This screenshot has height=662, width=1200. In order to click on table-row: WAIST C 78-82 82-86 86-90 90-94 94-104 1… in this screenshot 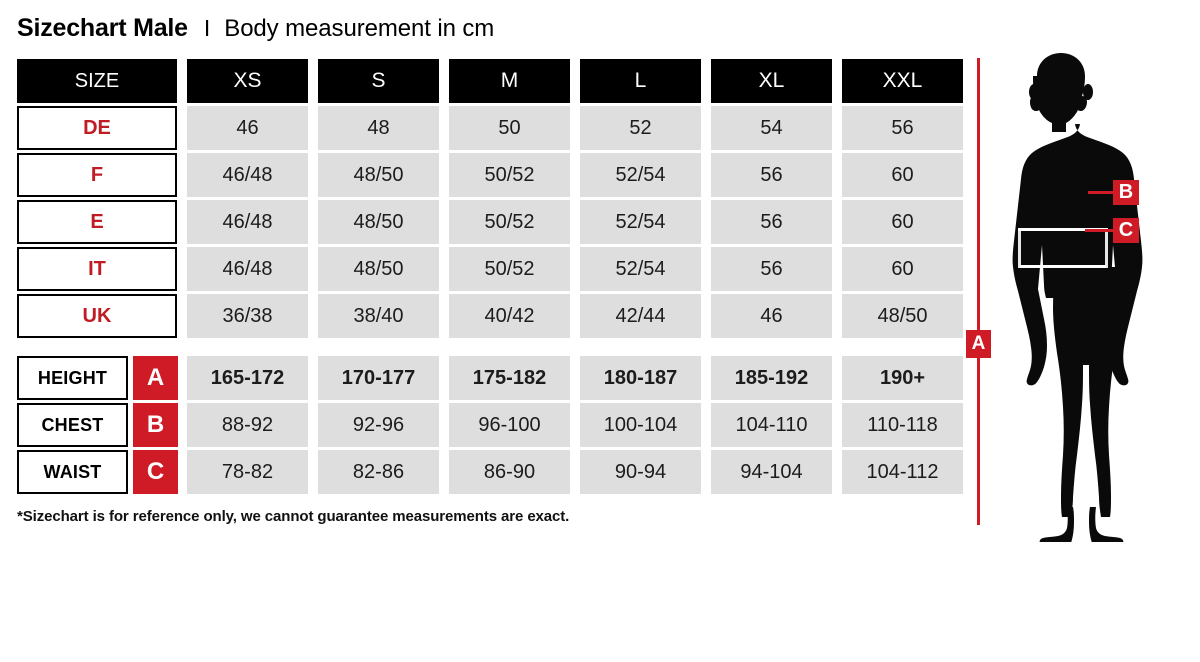, I will do `click(490, 472)`.